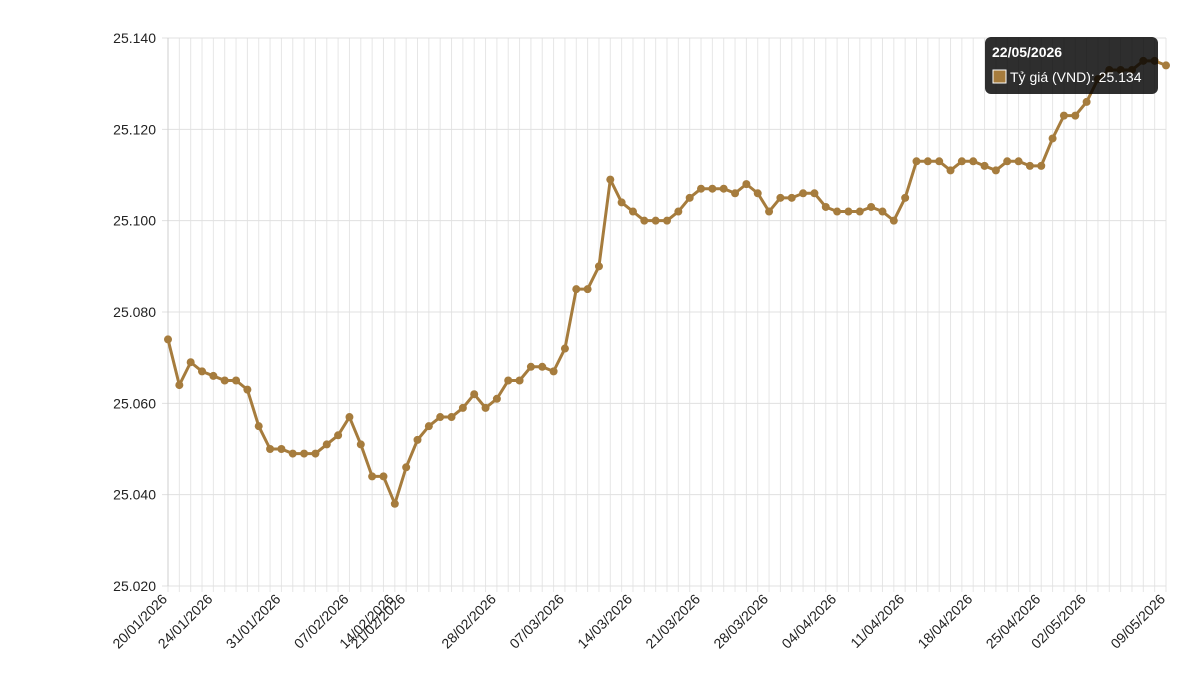  Describe the element at coordinates (740, 621) in the screenshot. I see `x-tick-label: 28/03/2026` at that location.